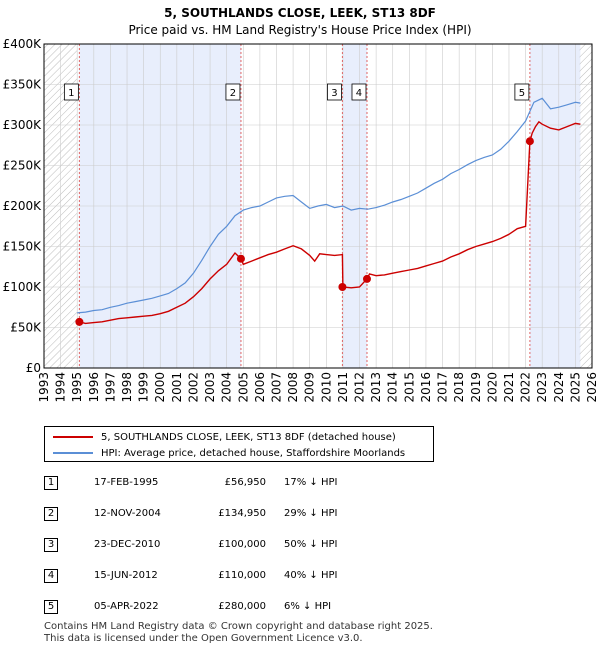  I want to click on y-tick-label: £200K, so click(23, 206).